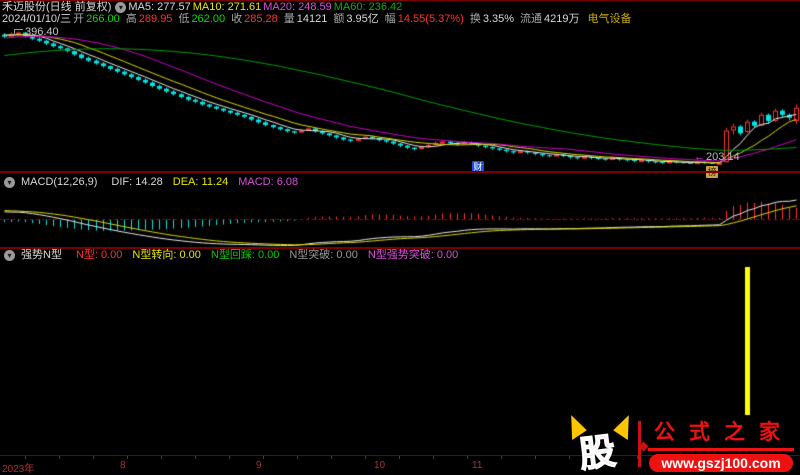  Describe the element at coordinates (362, 19) in the screenshot. I see `quote-field-value: 3.95亿` at that location.